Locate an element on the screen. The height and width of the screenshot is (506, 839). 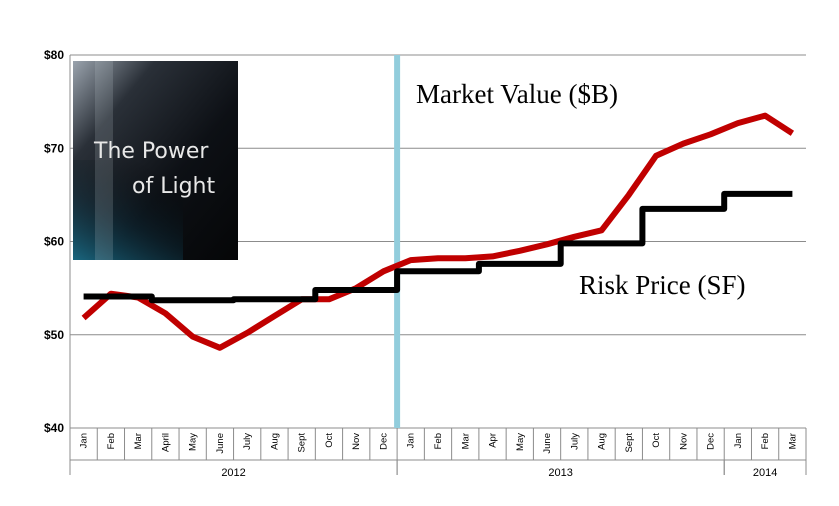
year-label: 2014 is located at coordinates (765, 473).